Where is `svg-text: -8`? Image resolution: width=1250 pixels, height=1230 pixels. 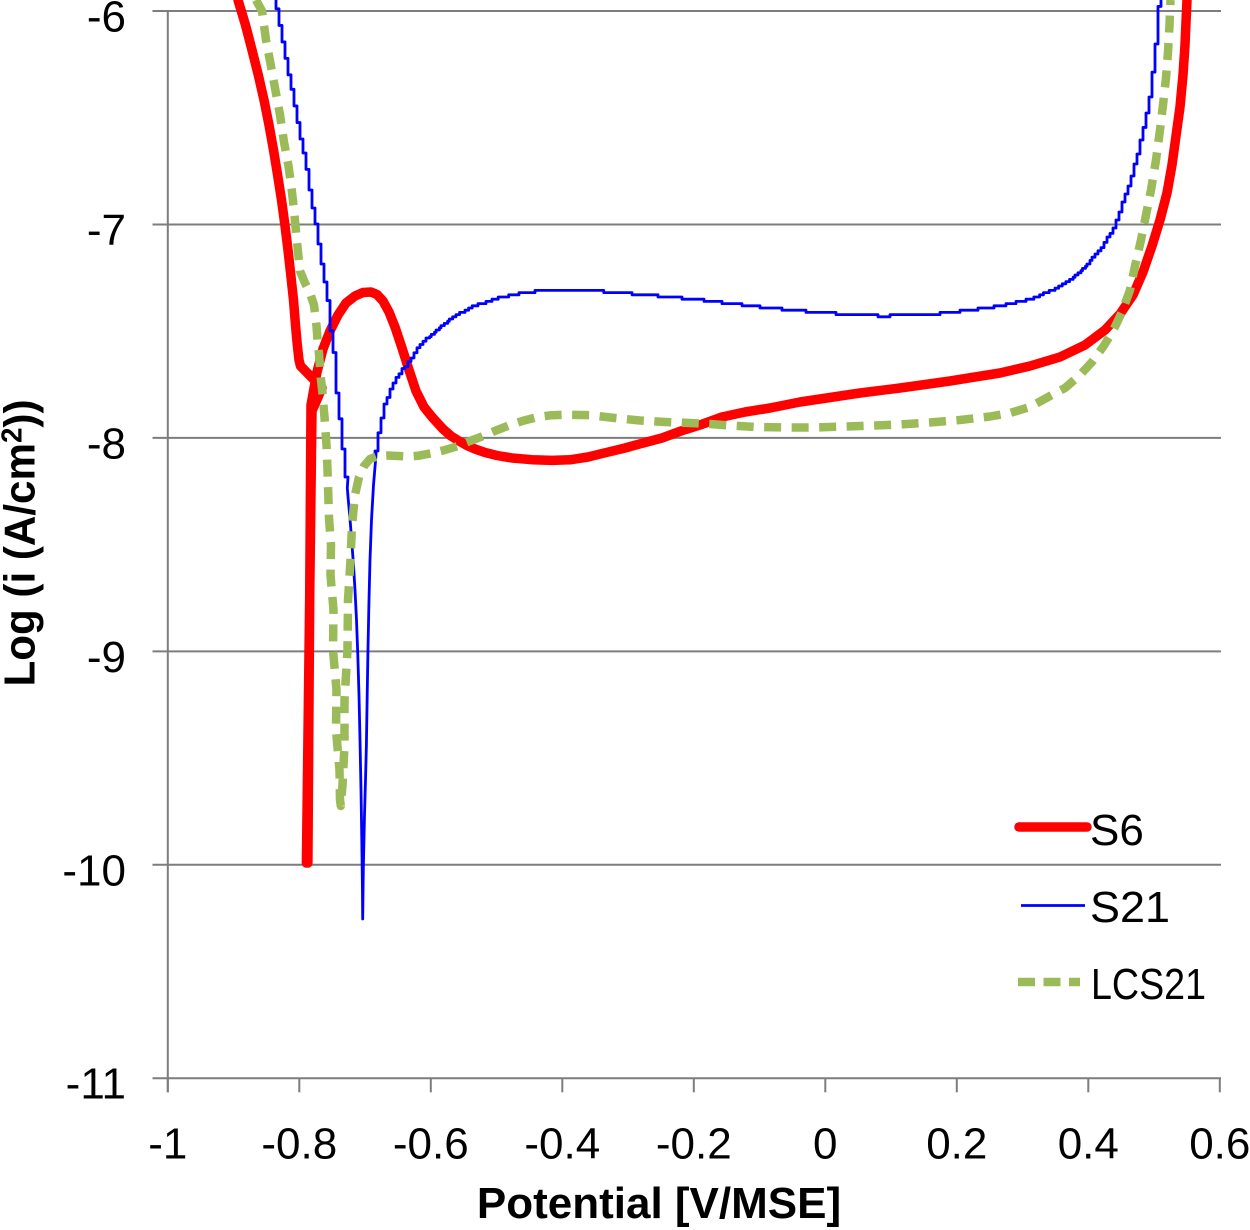 svg-text: -8 is located at coordinates (106, 443).